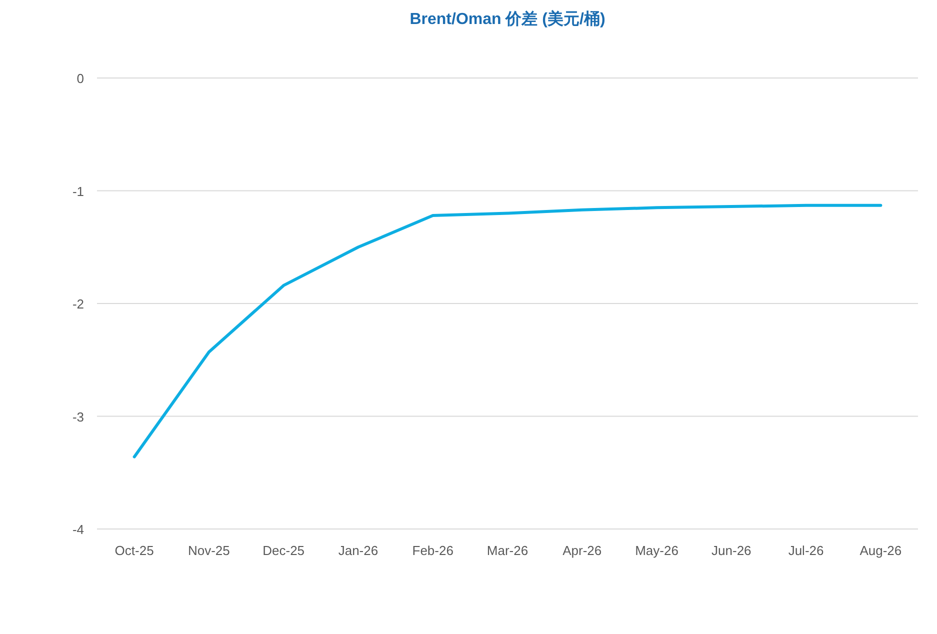 Image resolution: width=937 pixels, height=634 pixels. I want to click on x-tick-label: May-26, so click(656, 550).